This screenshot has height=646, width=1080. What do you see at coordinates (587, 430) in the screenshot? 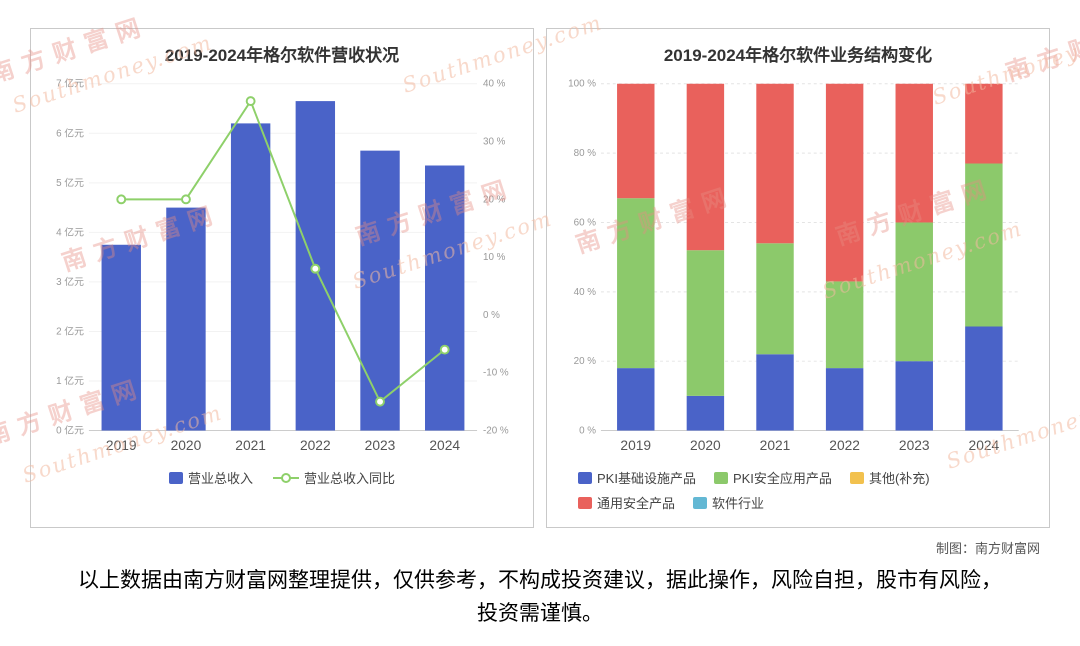
I see `y-axis-tick-label: 0 %` at bounding box center [587, 430].